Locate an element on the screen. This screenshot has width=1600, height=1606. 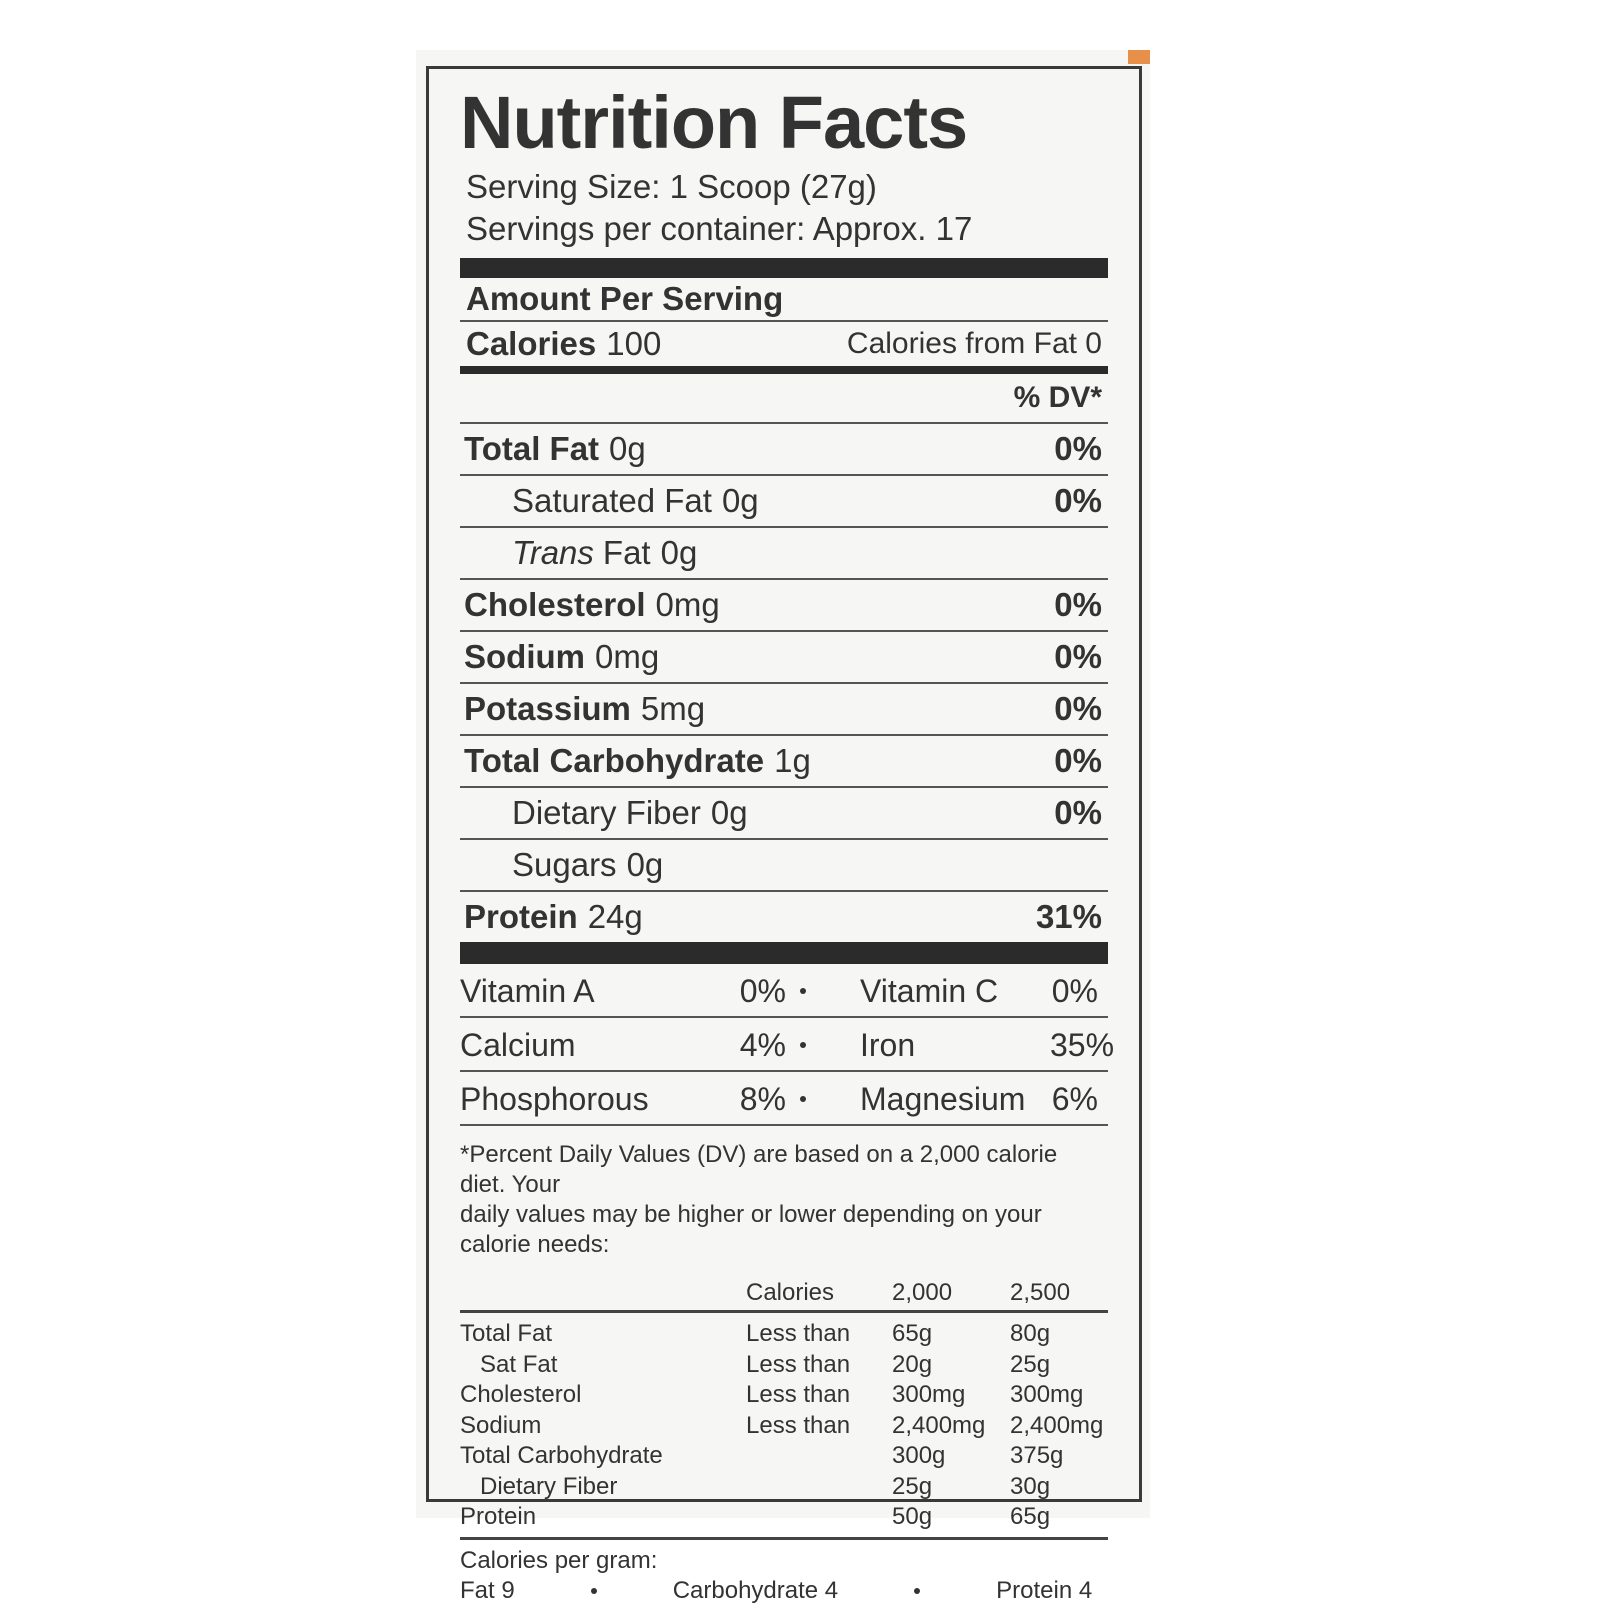
vitamin-row: Calcium 4% Iron 35% is located at coordinates (787, 1046).